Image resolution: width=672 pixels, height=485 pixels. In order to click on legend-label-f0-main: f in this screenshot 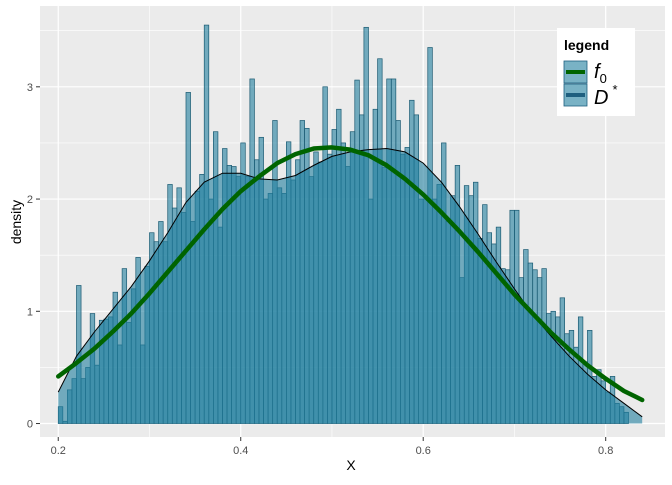, I will do `click(598, 72)`.